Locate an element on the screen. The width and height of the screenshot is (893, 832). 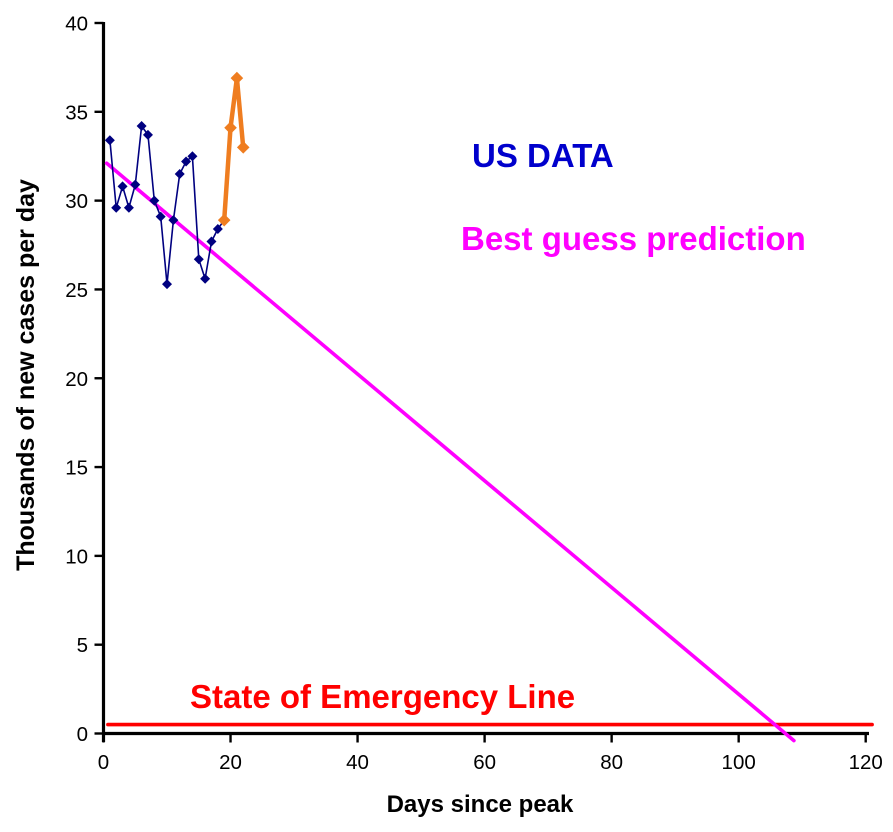
series-observed-data-recent is located at coordinates (233, 149).